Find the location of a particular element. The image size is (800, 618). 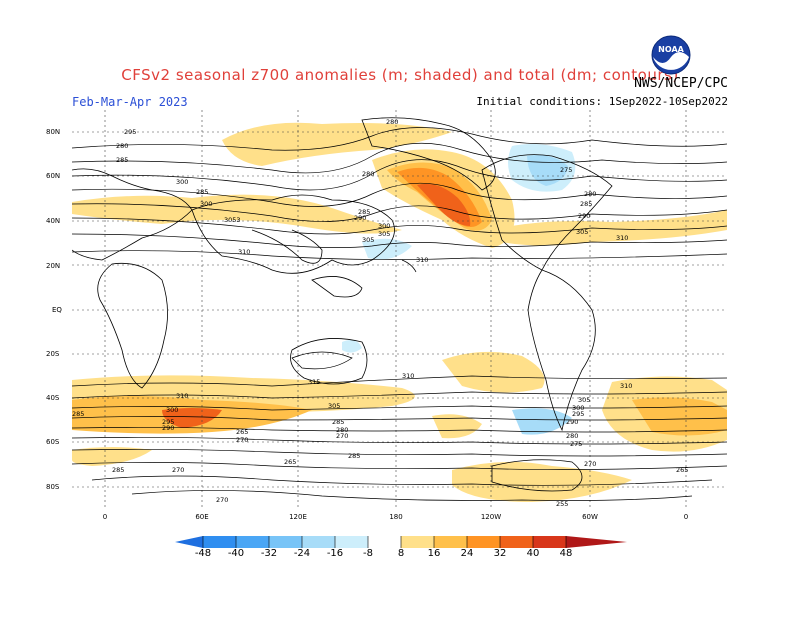

lat-label: 80S is located at coordinates (53, 487).